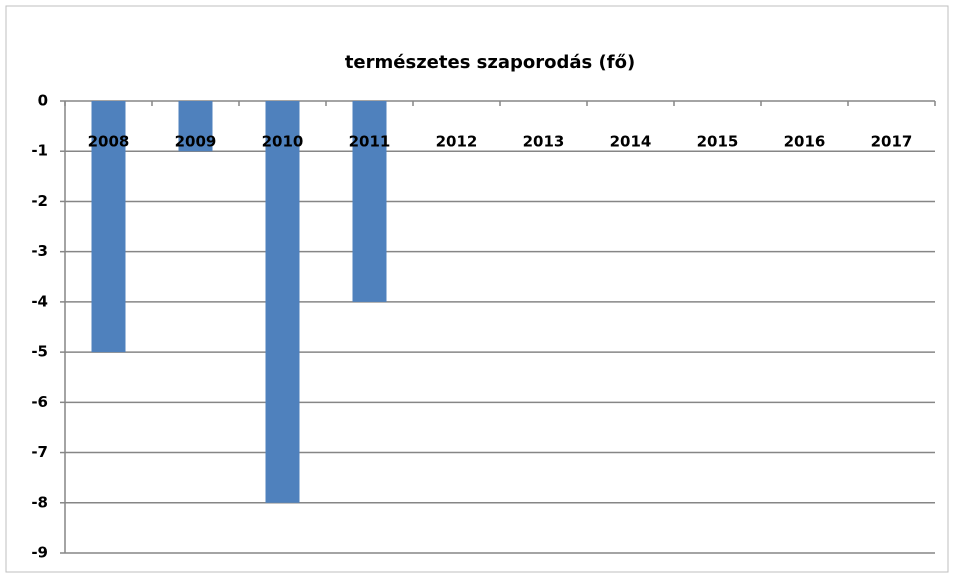 This screenshot has height=577, width=955. What do you see at coordinates (892, 142) in the screenshot?
I see `x-tick-label: 2017` at bounding box center [892, 142].